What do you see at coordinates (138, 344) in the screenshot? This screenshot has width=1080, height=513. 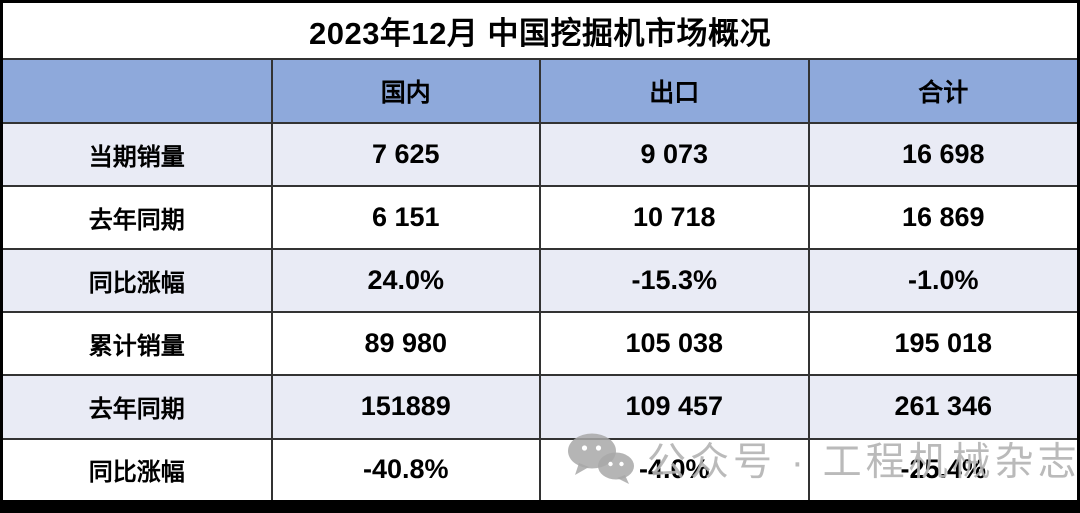 I see `row-label: 累计销量` at bounding box center [138, 344].